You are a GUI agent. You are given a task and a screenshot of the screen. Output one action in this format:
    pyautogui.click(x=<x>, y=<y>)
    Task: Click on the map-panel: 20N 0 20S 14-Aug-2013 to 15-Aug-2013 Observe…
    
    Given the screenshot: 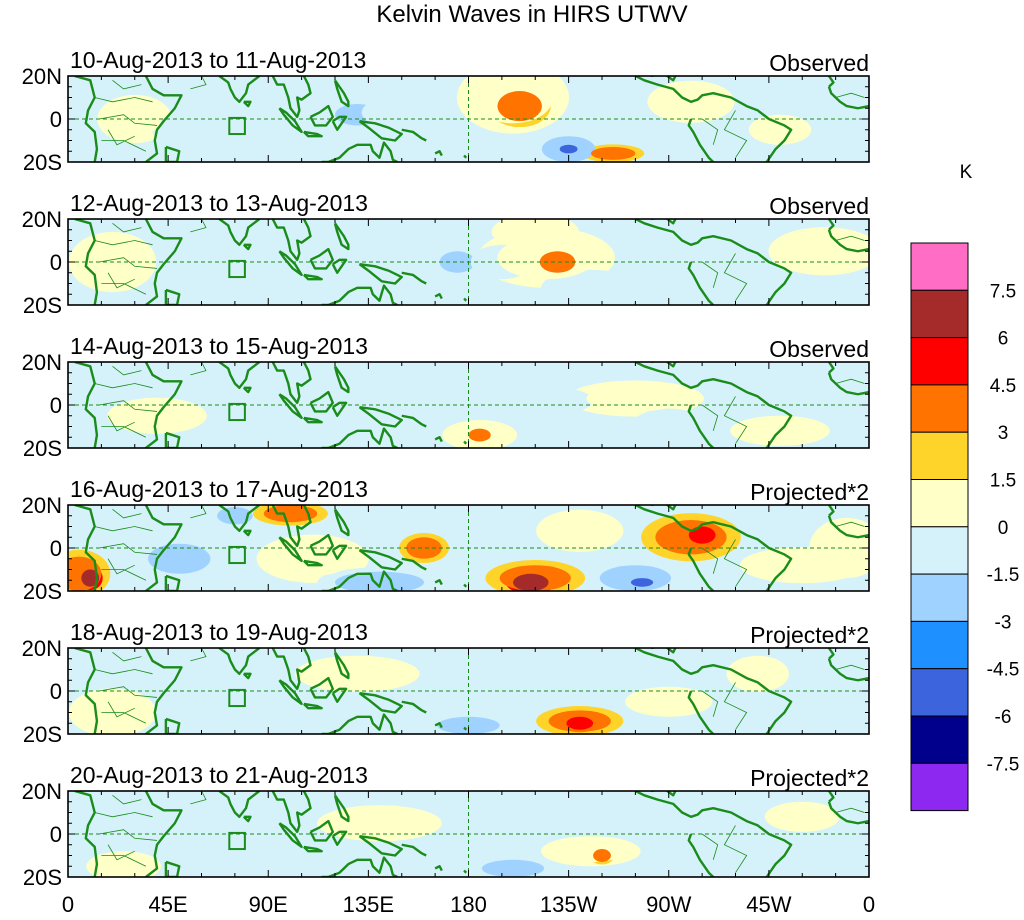 What is the action you would take?
    pyautogui.click(x=446, y=397)
    